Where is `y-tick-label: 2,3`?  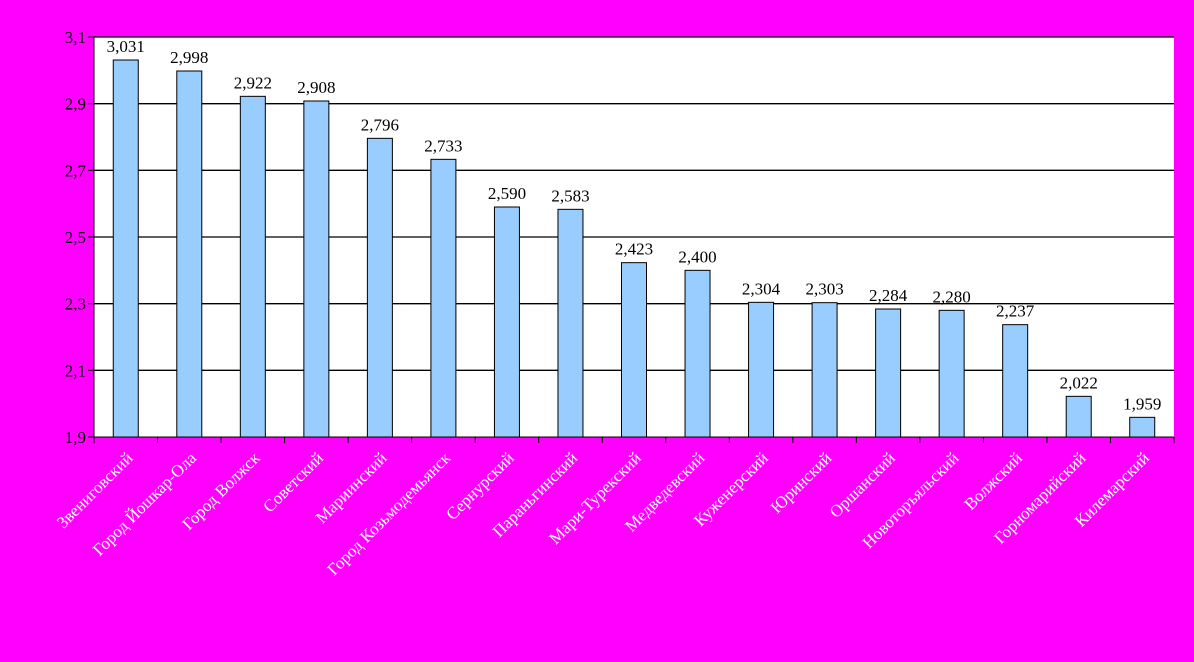
y-tick-label: 2,3 is located at coordinates (75, 304).